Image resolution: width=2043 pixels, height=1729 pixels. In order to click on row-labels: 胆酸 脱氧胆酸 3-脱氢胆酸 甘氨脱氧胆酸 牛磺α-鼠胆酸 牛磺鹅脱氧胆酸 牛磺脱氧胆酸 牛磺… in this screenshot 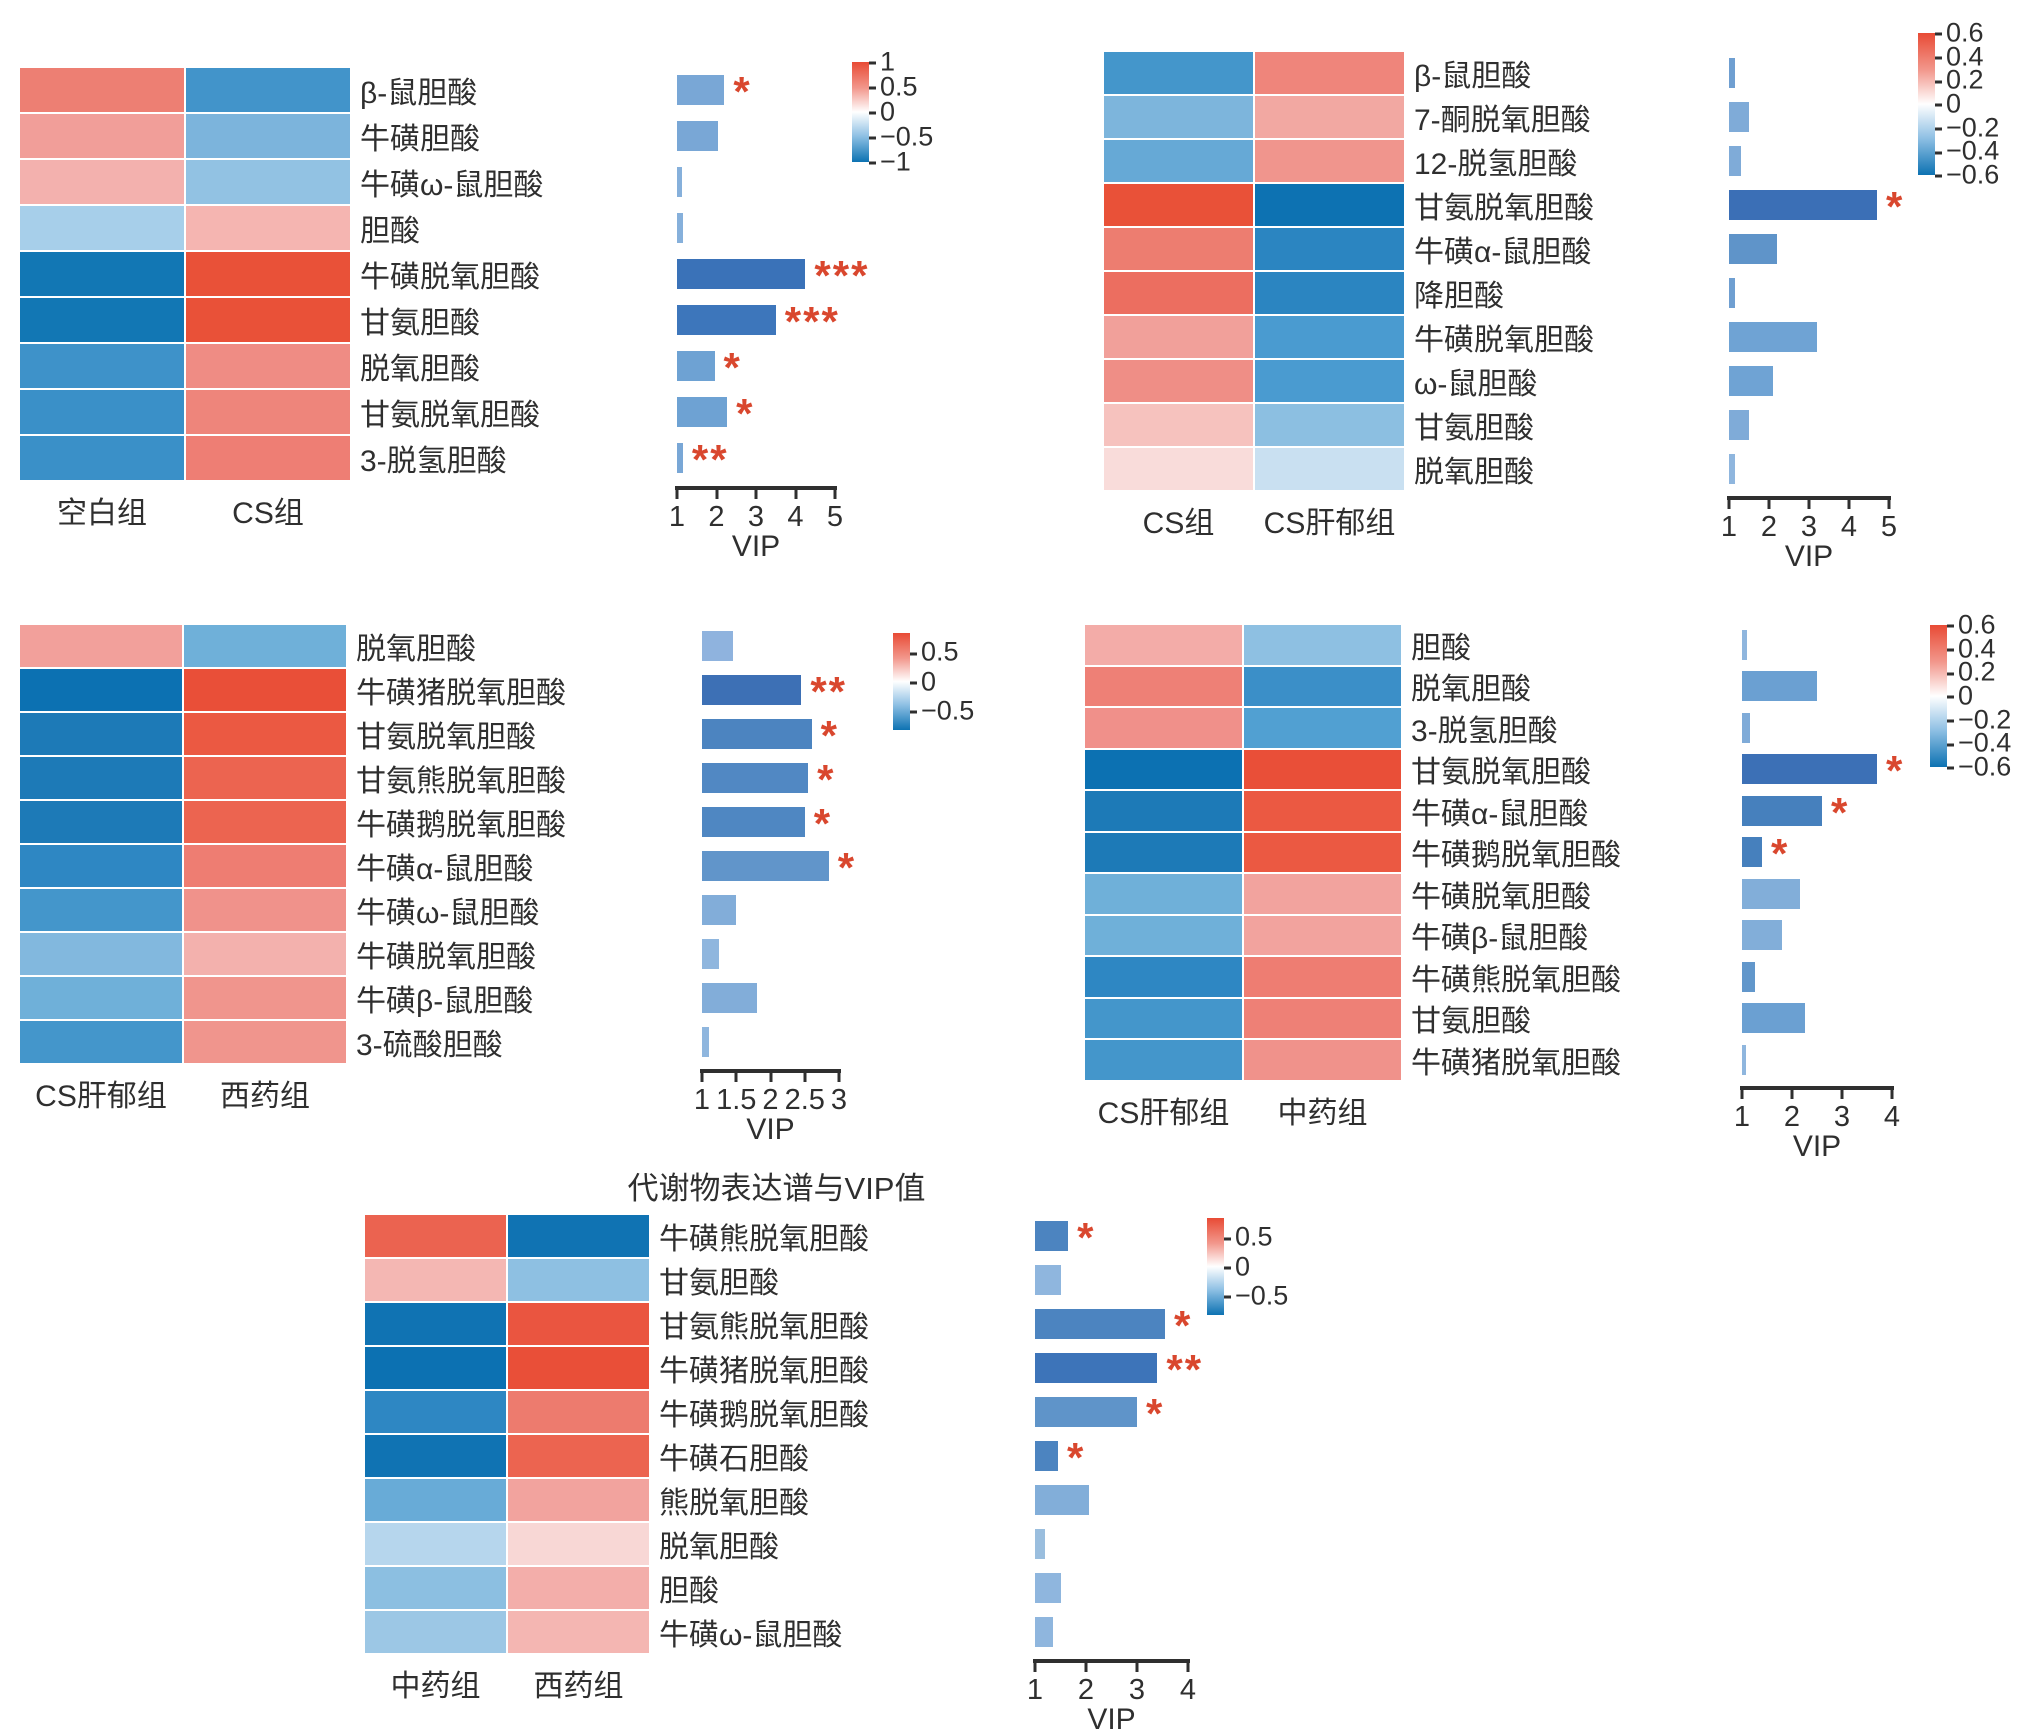, I will do `click(1576, 852)`.